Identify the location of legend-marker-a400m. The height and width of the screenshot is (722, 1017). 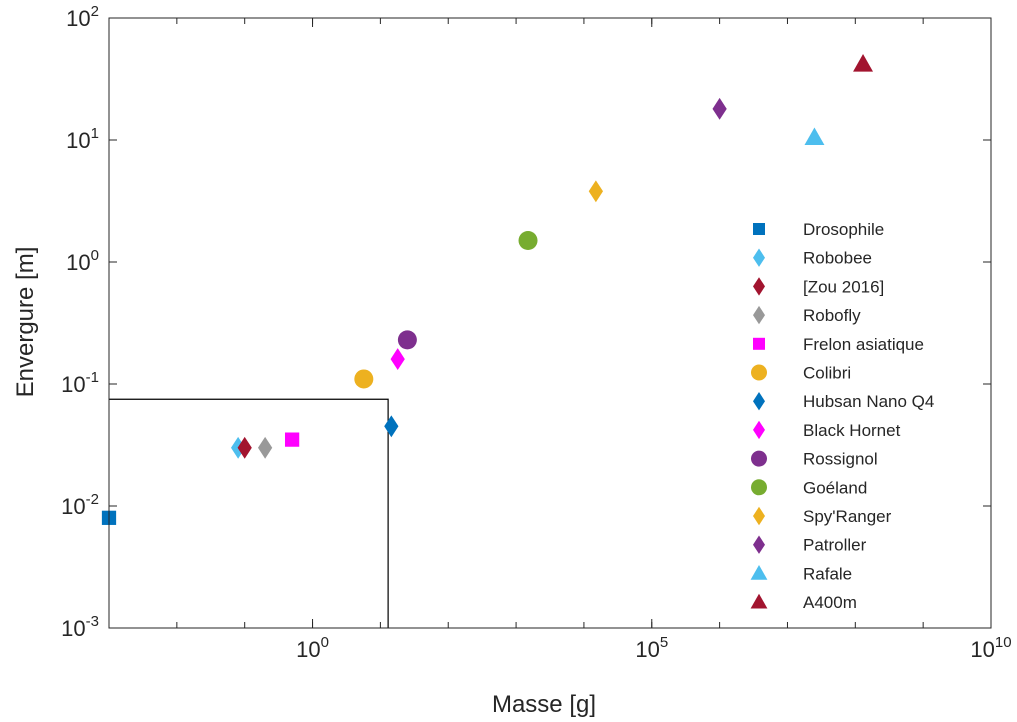
(759, 601).